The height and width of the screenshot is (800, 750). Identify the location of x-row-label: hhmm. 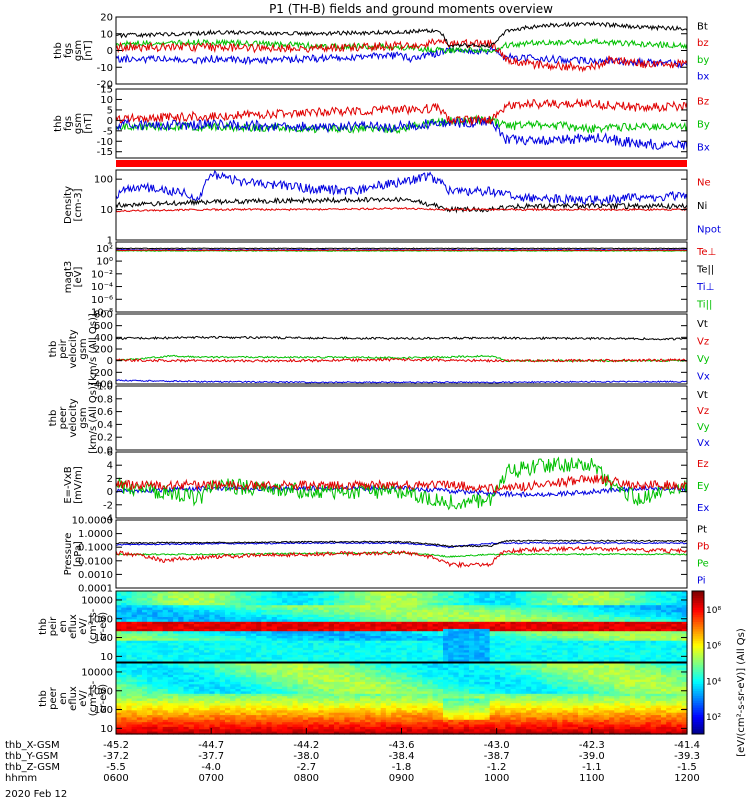
(21, 778).